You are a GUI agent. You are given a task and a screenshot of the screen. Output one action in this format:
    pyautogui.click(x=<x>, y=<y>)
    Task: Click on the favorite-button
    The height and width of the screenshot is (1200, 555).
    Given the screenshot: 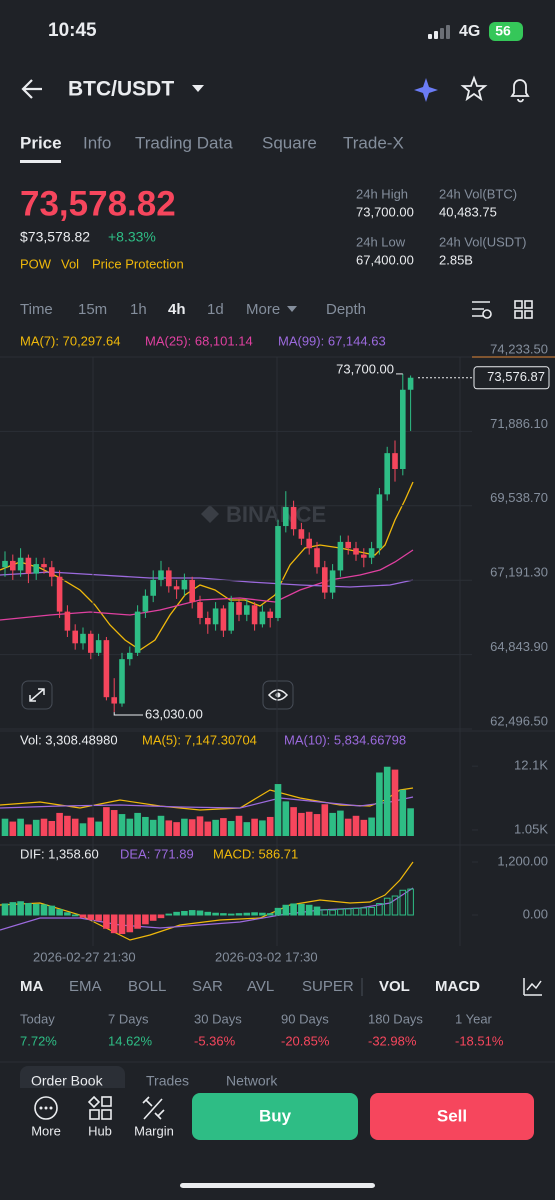 What is the action you would take?
    pyautogui.click(x=474, y=88)
    